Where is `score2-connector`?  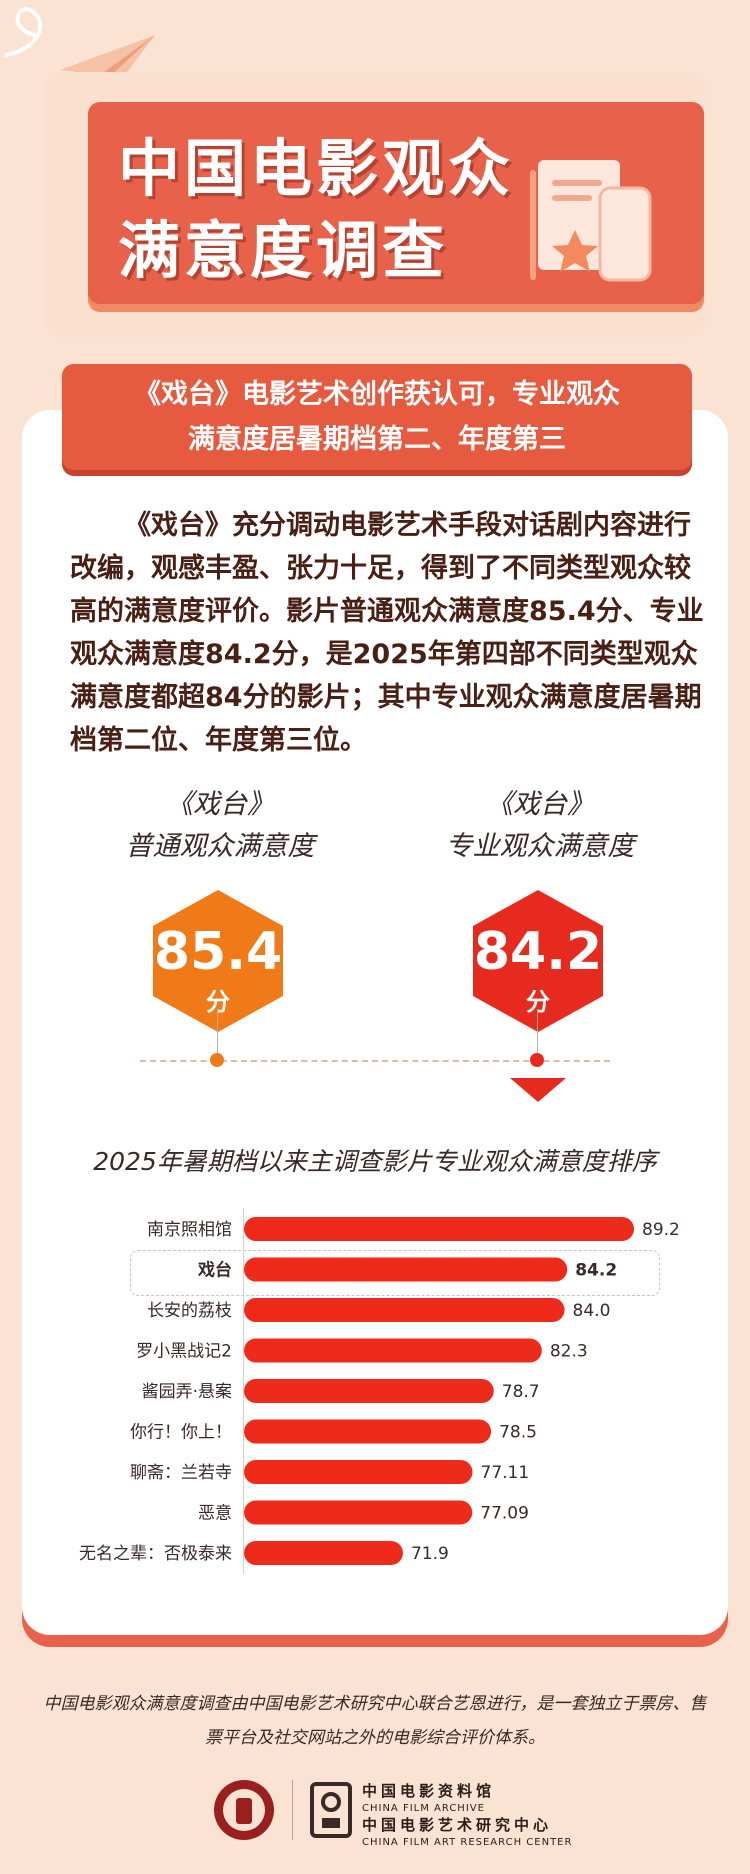 score2-connector is located at coordinates (537, 1034).